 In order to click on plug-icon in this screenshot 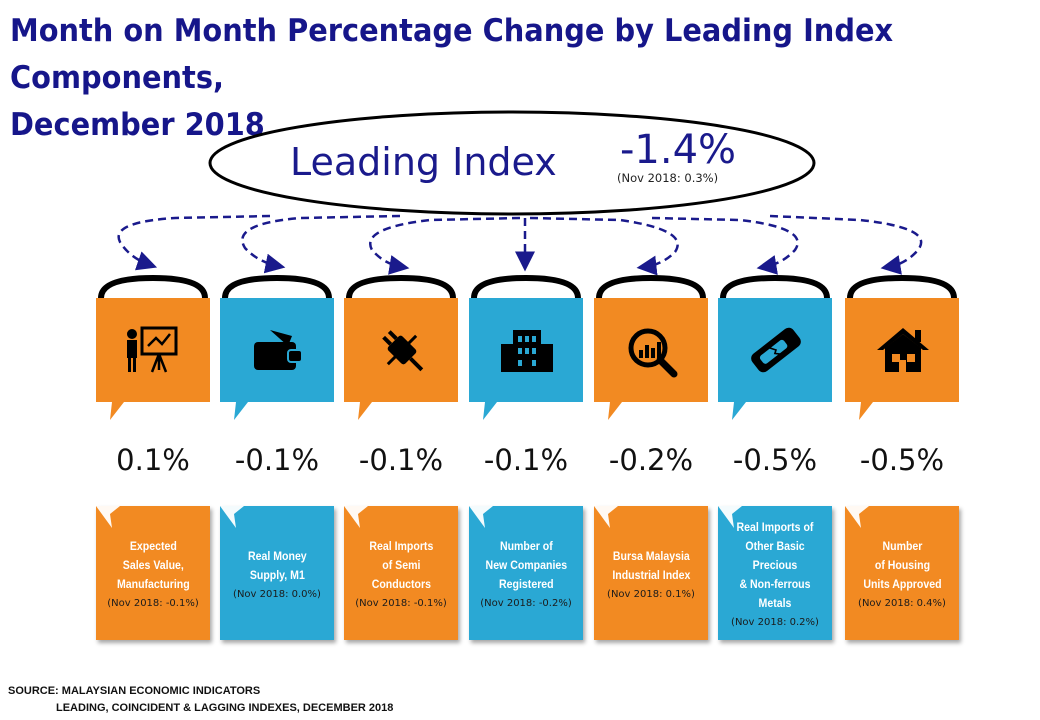, I will do `click(403, 351)`.